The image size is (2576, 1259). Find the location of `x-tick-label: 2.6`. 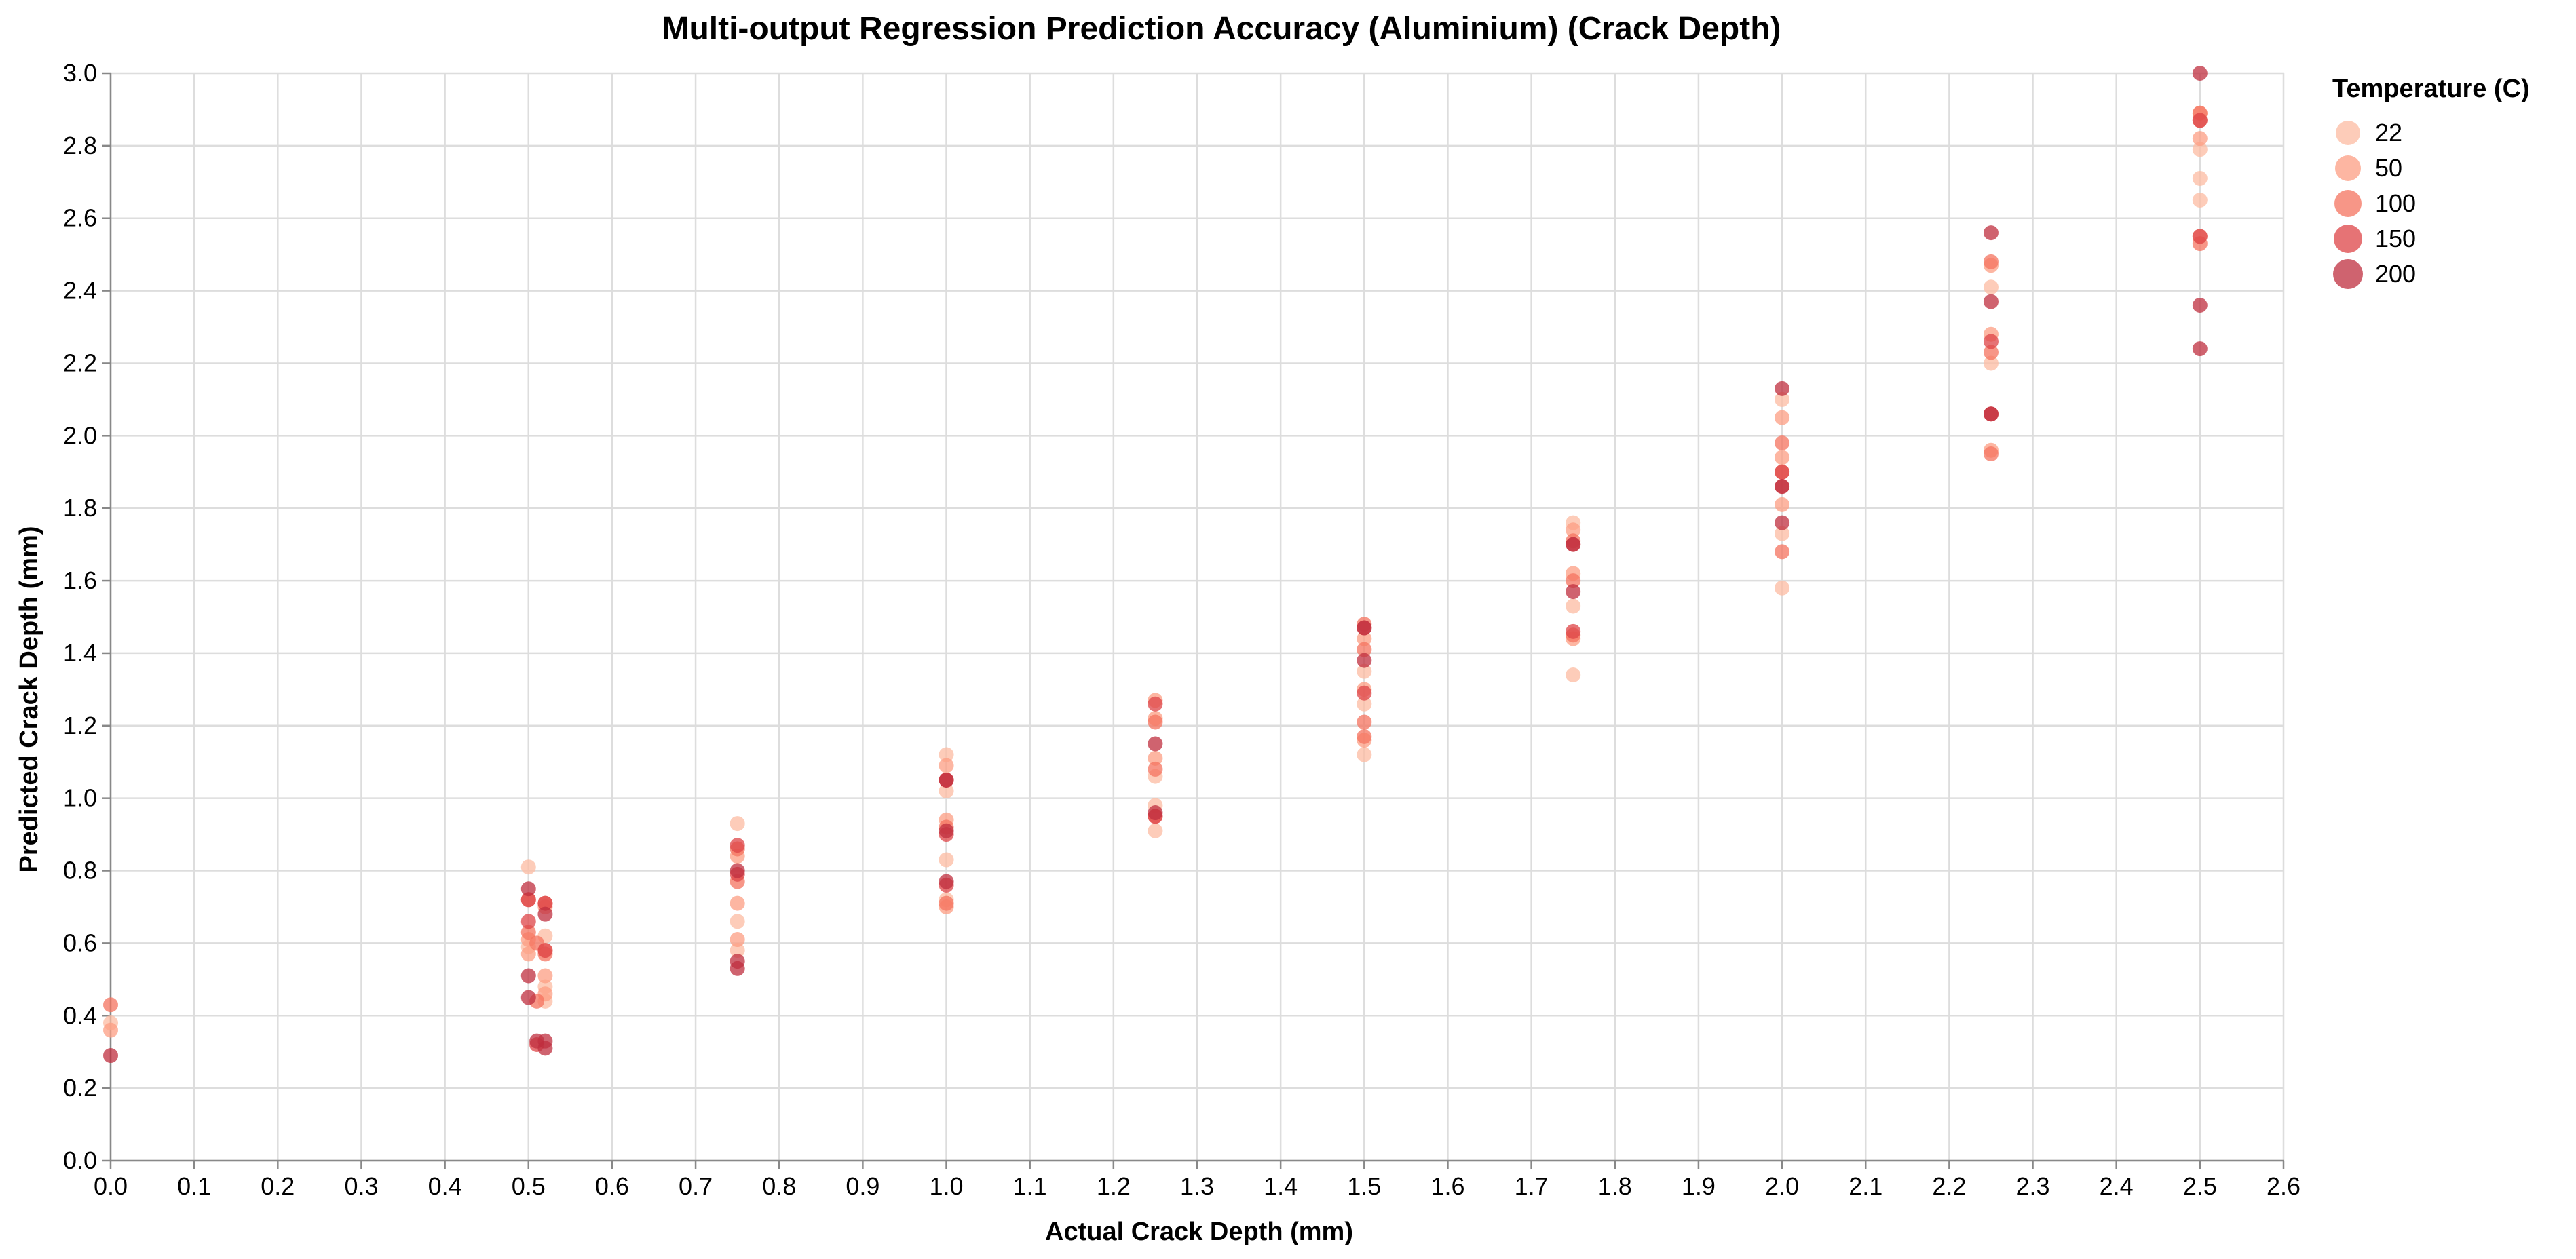

x-tick-label: 2.6 is located at coordinates (2284, 1186).